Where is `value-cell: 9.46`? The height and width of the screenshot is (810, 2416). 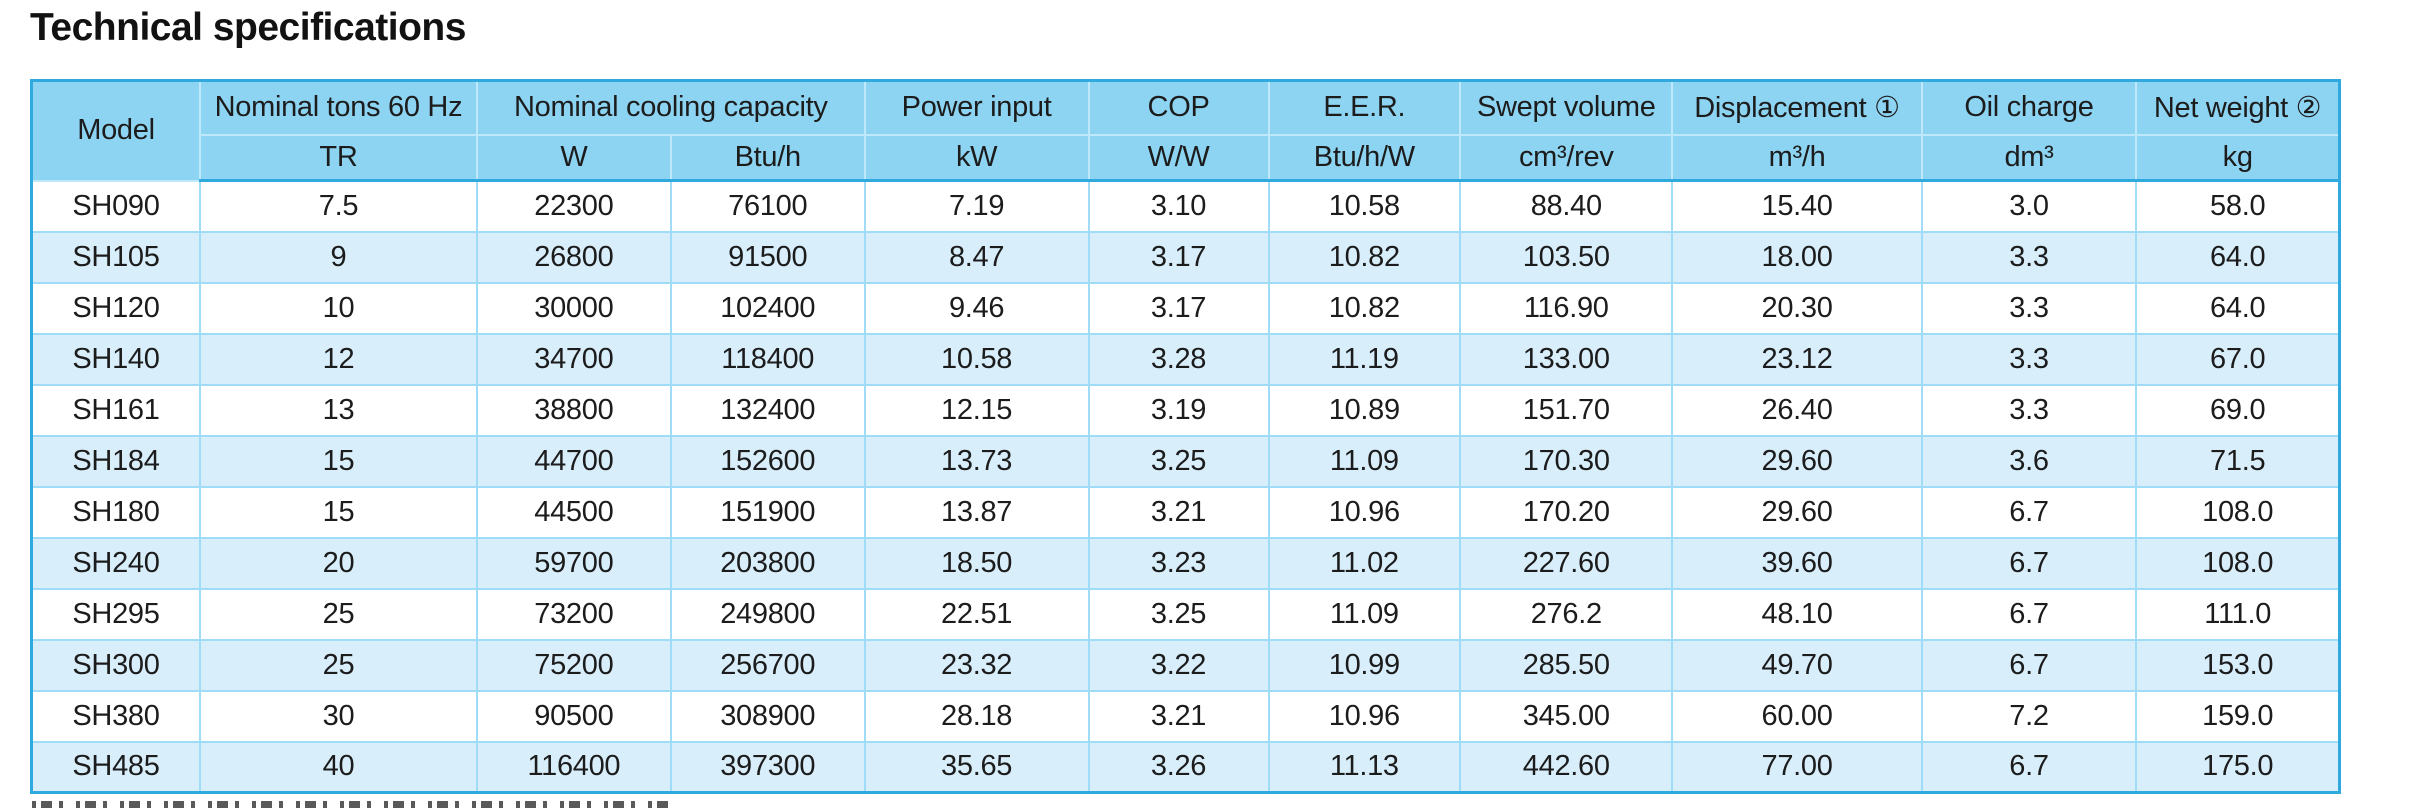
value-cell: 9.46 is located at coordinates (976, 308).